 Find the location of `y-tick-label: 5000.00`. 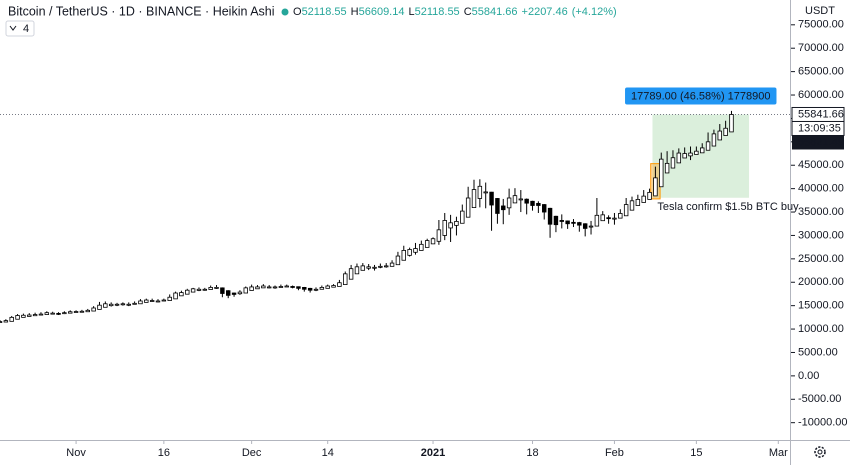

y-tick-label: 5000.00 is located at coordinates (818, 352).